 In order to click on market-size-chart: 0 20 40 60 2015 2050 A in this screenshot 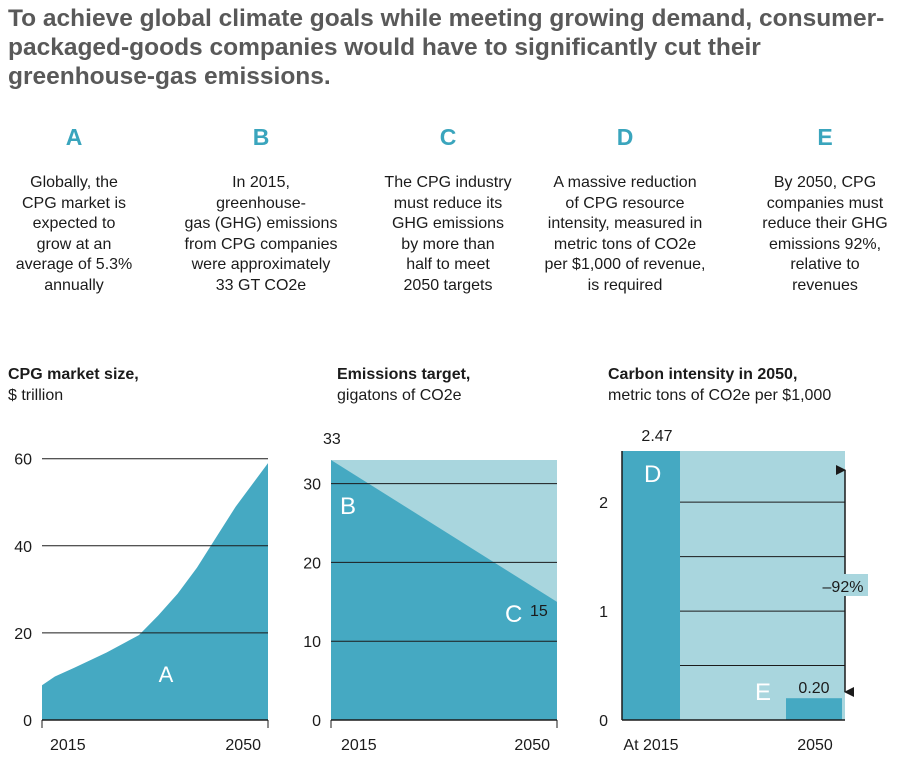, I will do `click(141, 603)`.